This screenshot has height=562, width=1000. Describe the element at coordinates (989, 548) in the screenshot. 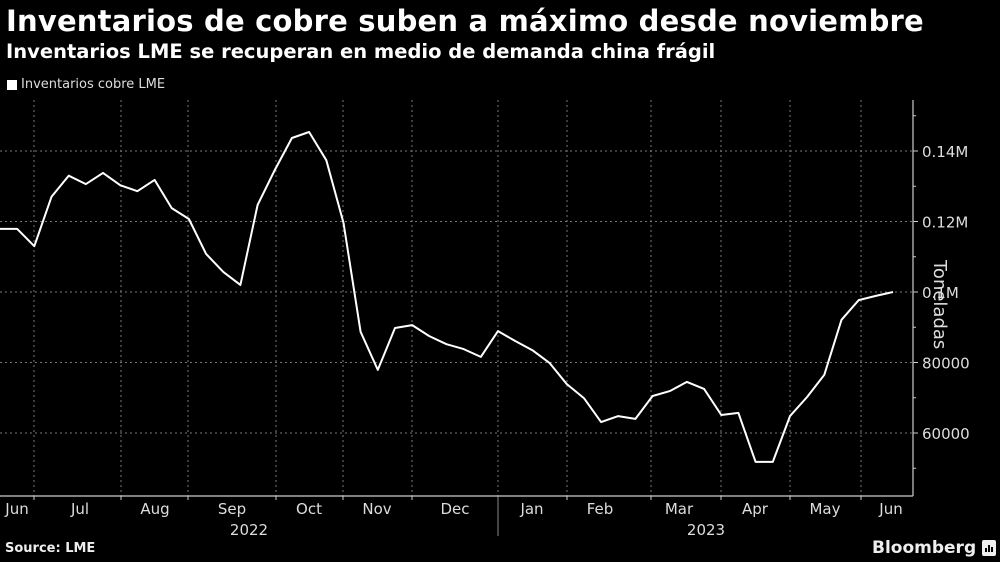

I see `bloomberg-chart-icon` at that location.